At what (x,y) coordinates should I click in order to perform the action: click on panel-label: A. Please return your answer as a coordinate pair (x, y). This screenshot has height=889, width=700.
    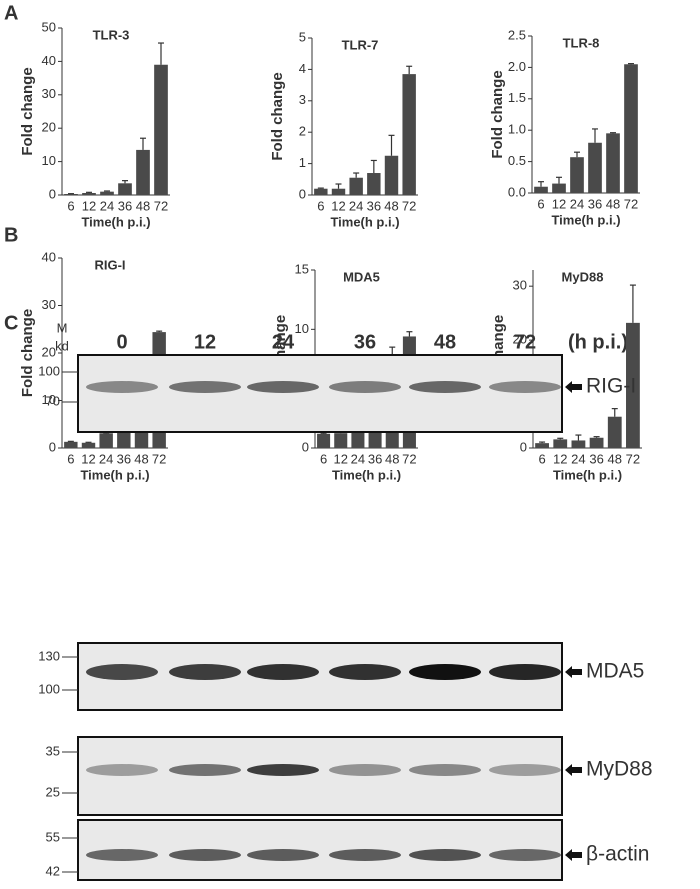
    Looking at the image, I should click on (11, 13).